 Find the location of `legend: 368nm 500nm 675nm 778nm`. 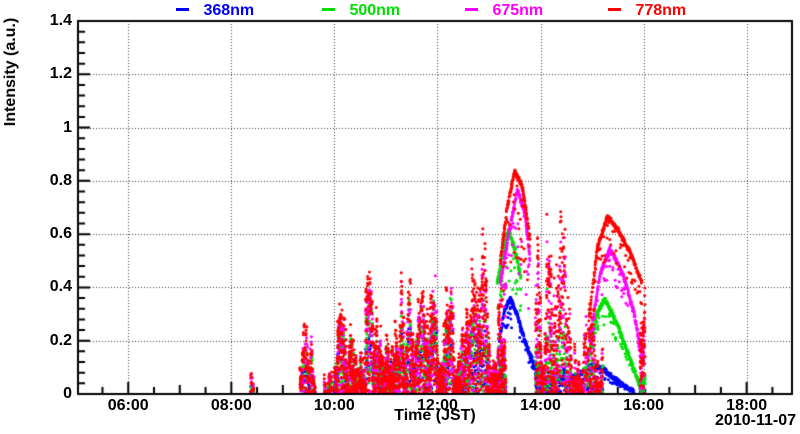

legend: 368nm 500nm 675nm 778nm is located at coordinates (400, 10).